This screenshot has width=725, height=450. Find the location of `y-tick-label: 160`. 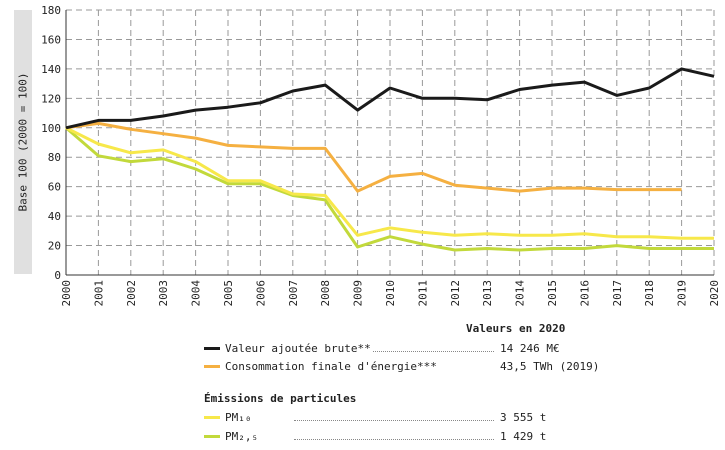

y-tick-label: 160 is located at coordinates (51, 39).